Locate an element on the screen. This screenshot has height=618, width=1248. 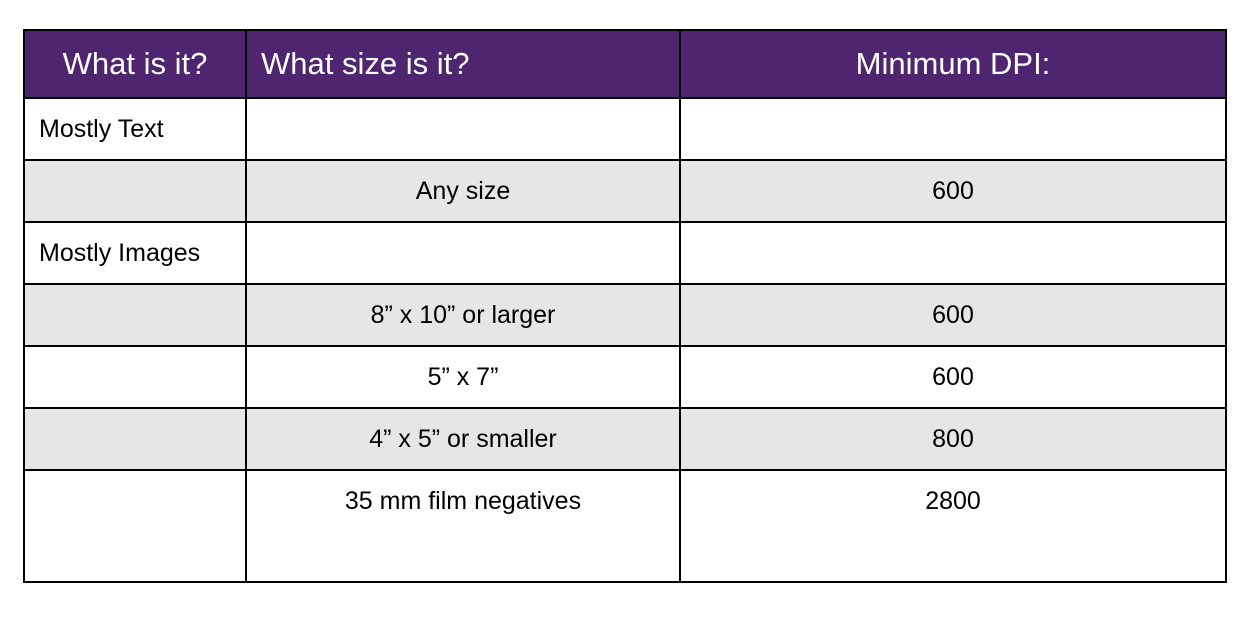
table-row: Mostly Text is located at coordinates (625, 129).